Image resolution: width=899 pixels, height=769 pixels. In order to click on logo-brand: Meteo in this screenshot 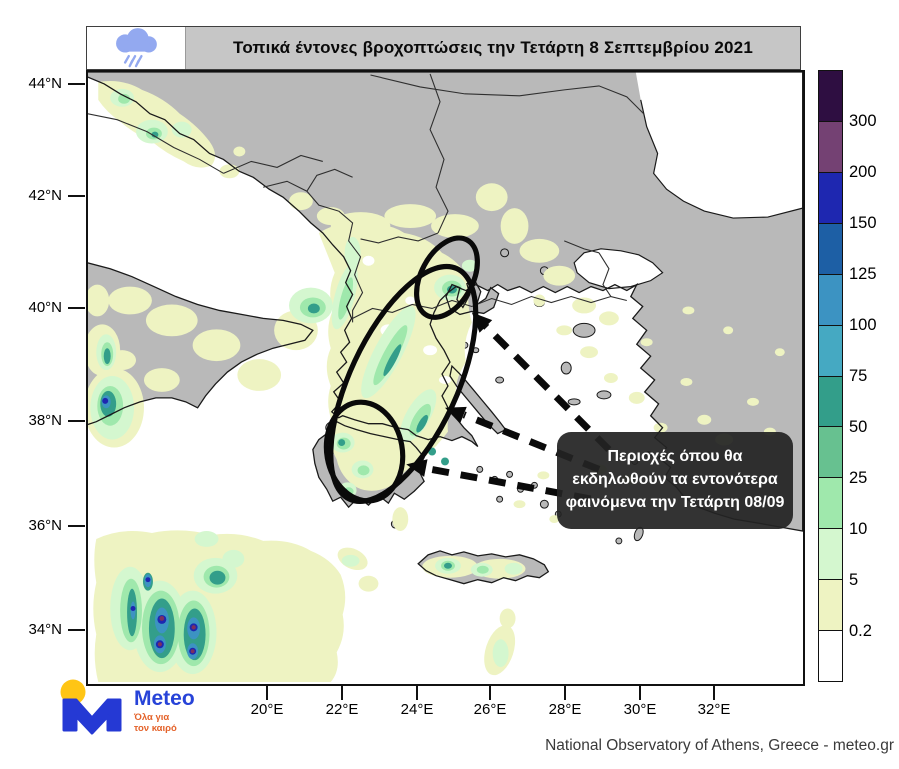, I will do `click(164, 698)`.